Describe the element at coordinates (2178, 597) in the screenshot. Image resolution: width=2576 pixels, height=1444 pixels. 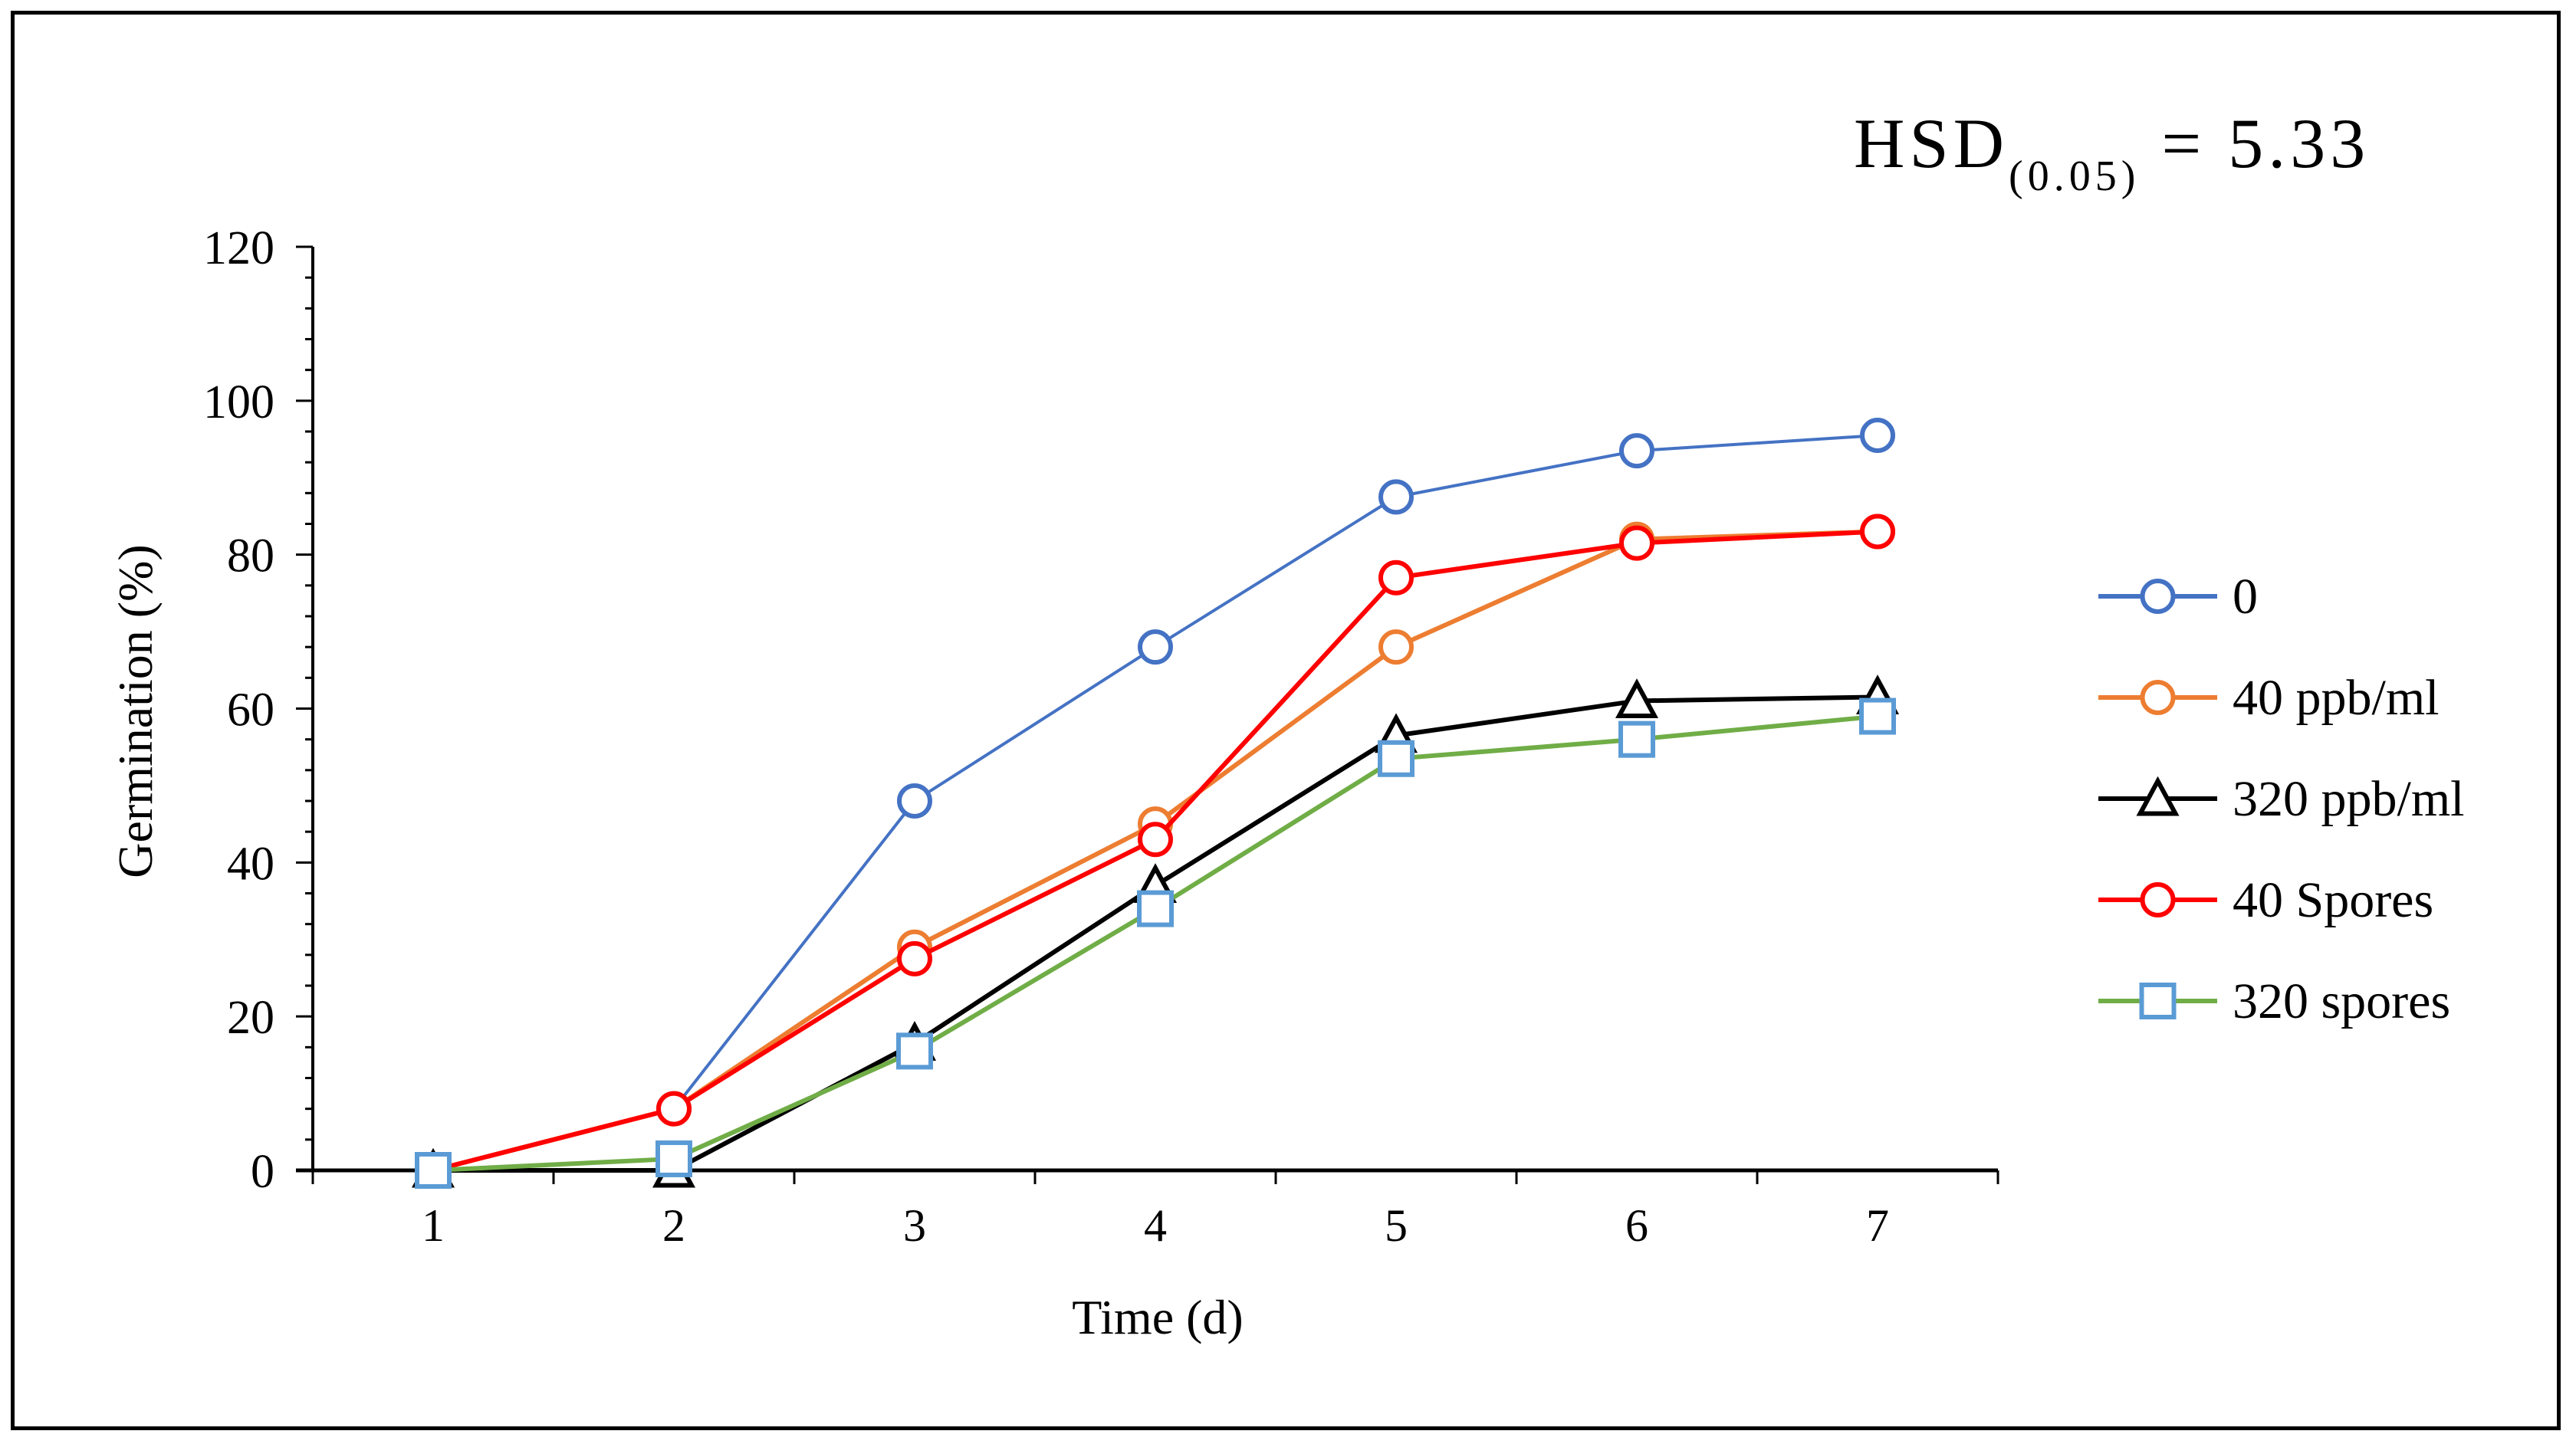
I see `legend-item: 0` at that location.